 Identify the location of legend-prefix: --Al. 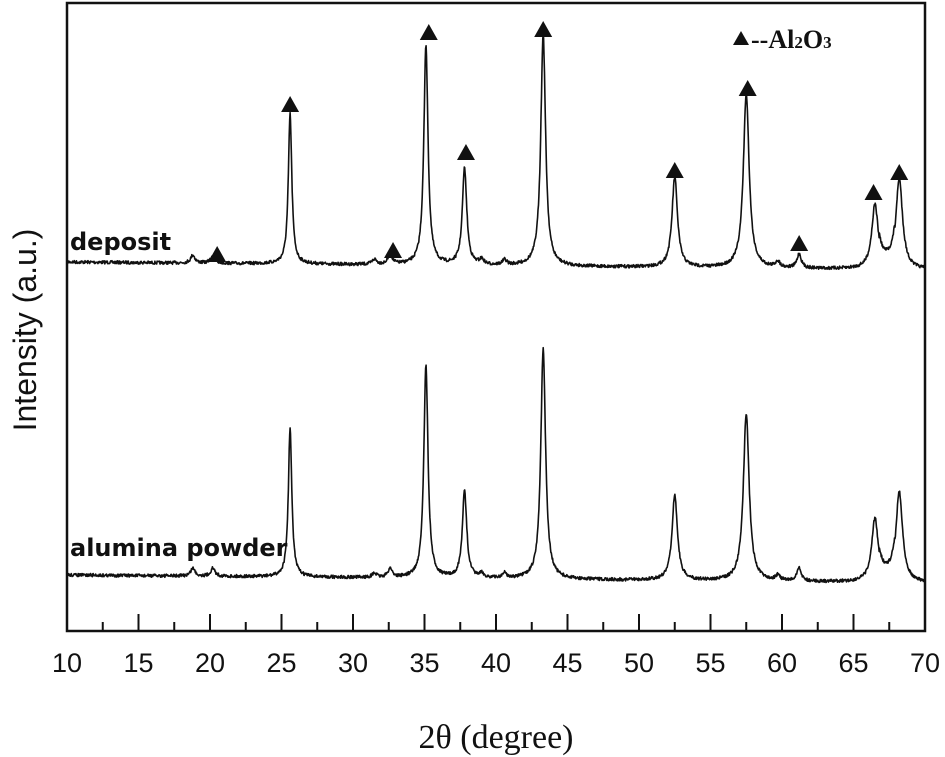
(772, 39).